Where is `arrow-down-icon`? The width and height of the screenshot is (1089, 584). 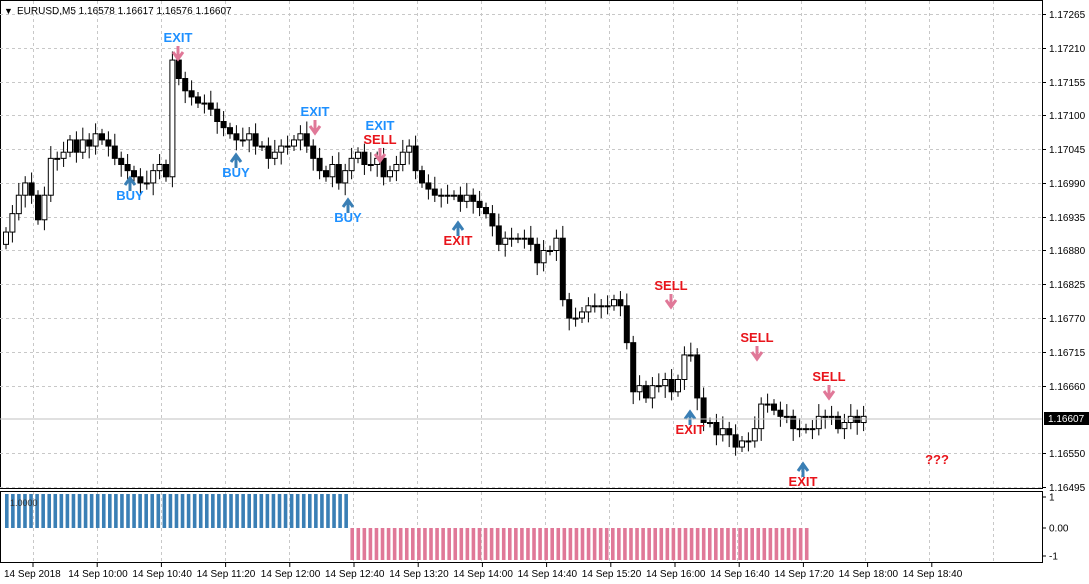 arrow-down-icon is located at coordinates (757, 354).